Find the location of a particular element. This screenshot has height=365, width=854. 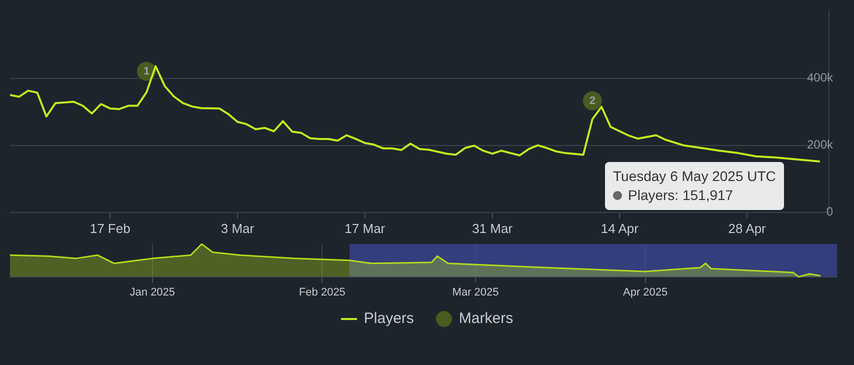

x-tick-label: Mar 2025 is located at coordinates (475, 292).